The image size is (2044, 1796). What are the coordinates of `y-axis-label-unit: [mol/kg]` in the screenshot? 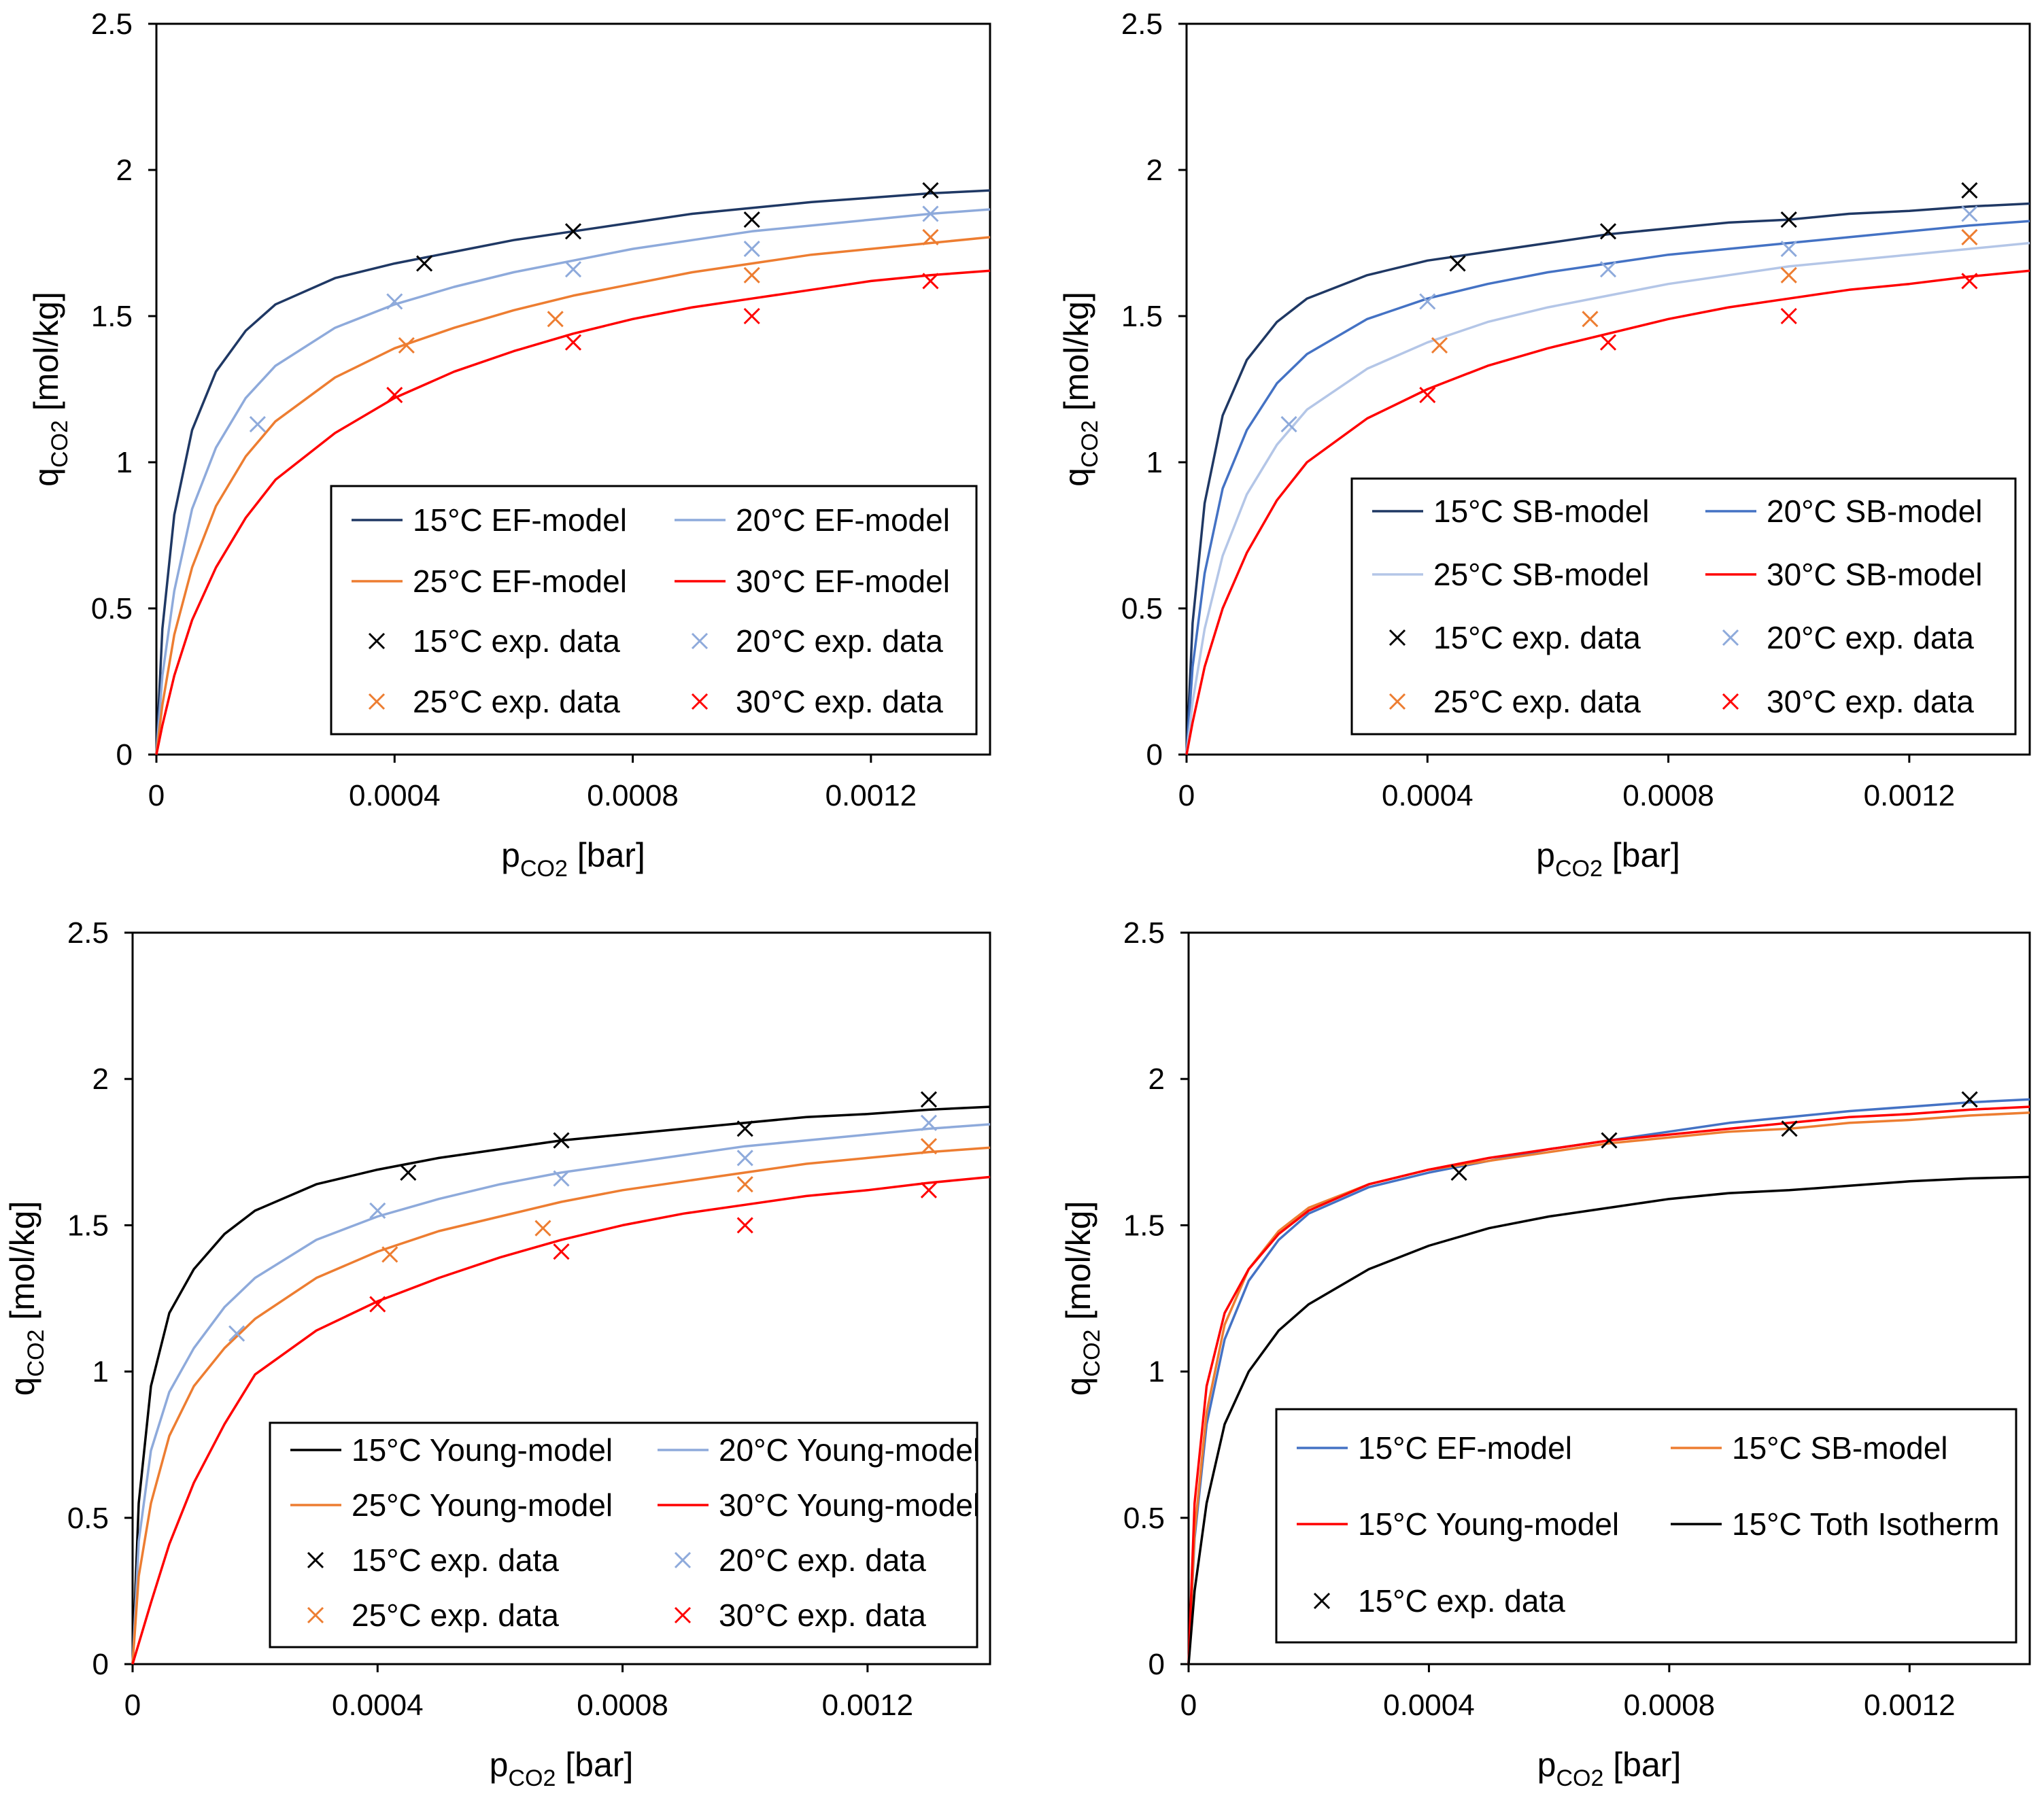 It's located at (1076, 356).